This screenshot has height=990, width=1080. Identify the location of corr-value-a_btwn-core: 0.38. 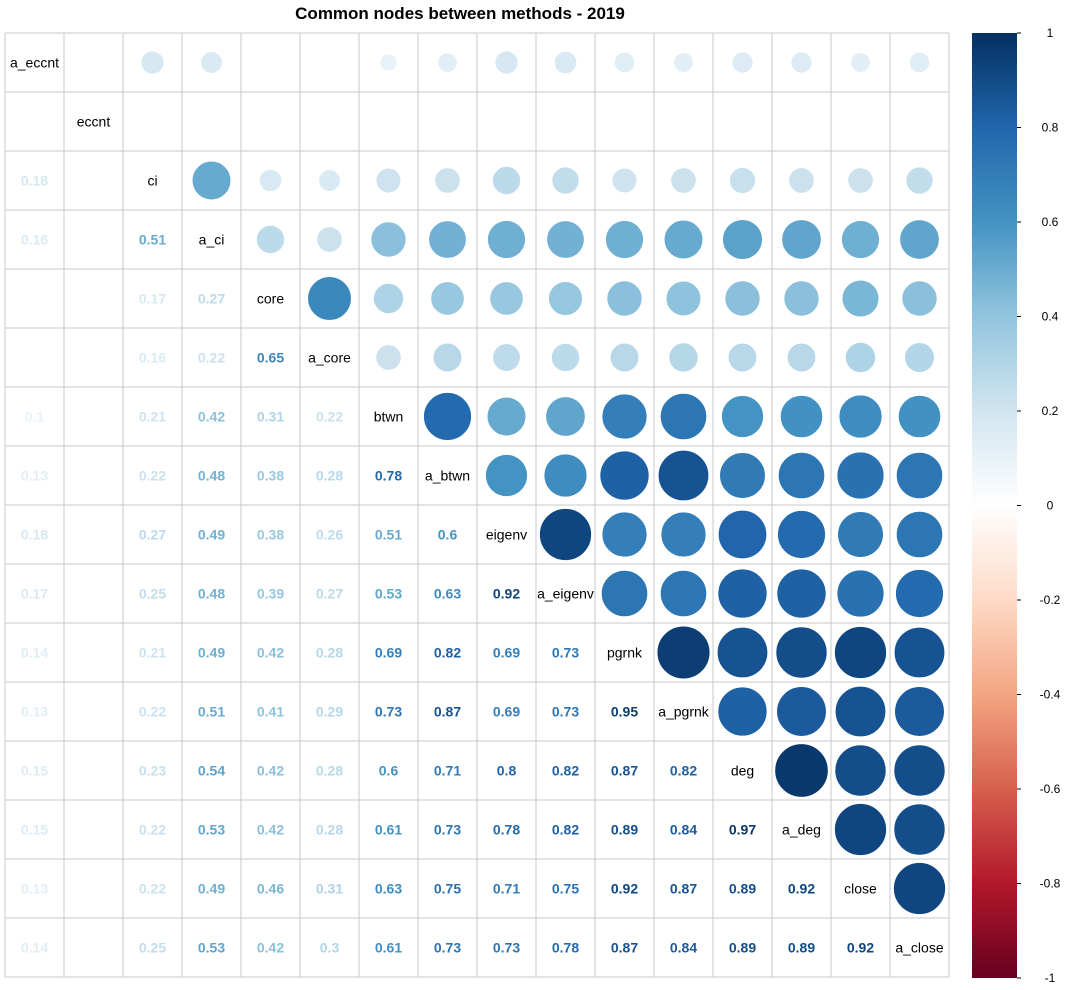
(270, 476).